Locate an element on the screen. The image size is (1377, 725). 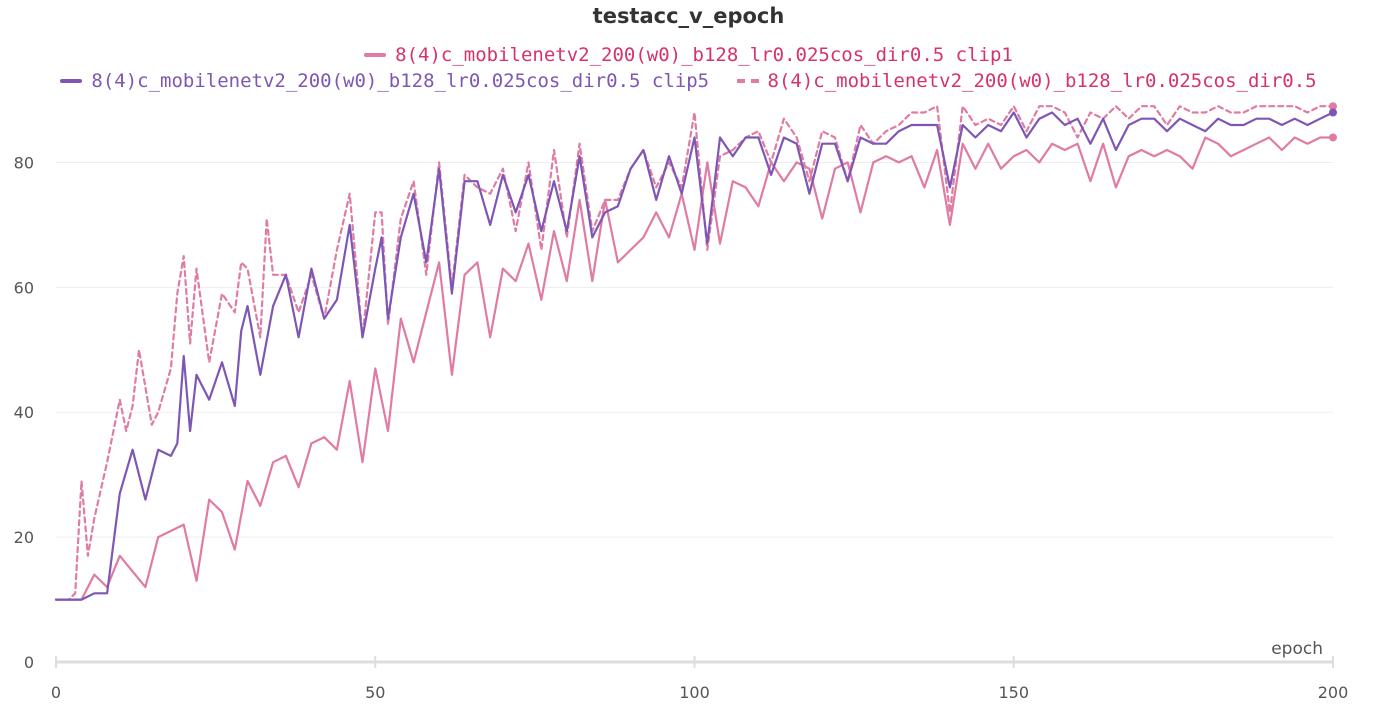
y-tick-label: 60 is located at coordinates (24, 287).